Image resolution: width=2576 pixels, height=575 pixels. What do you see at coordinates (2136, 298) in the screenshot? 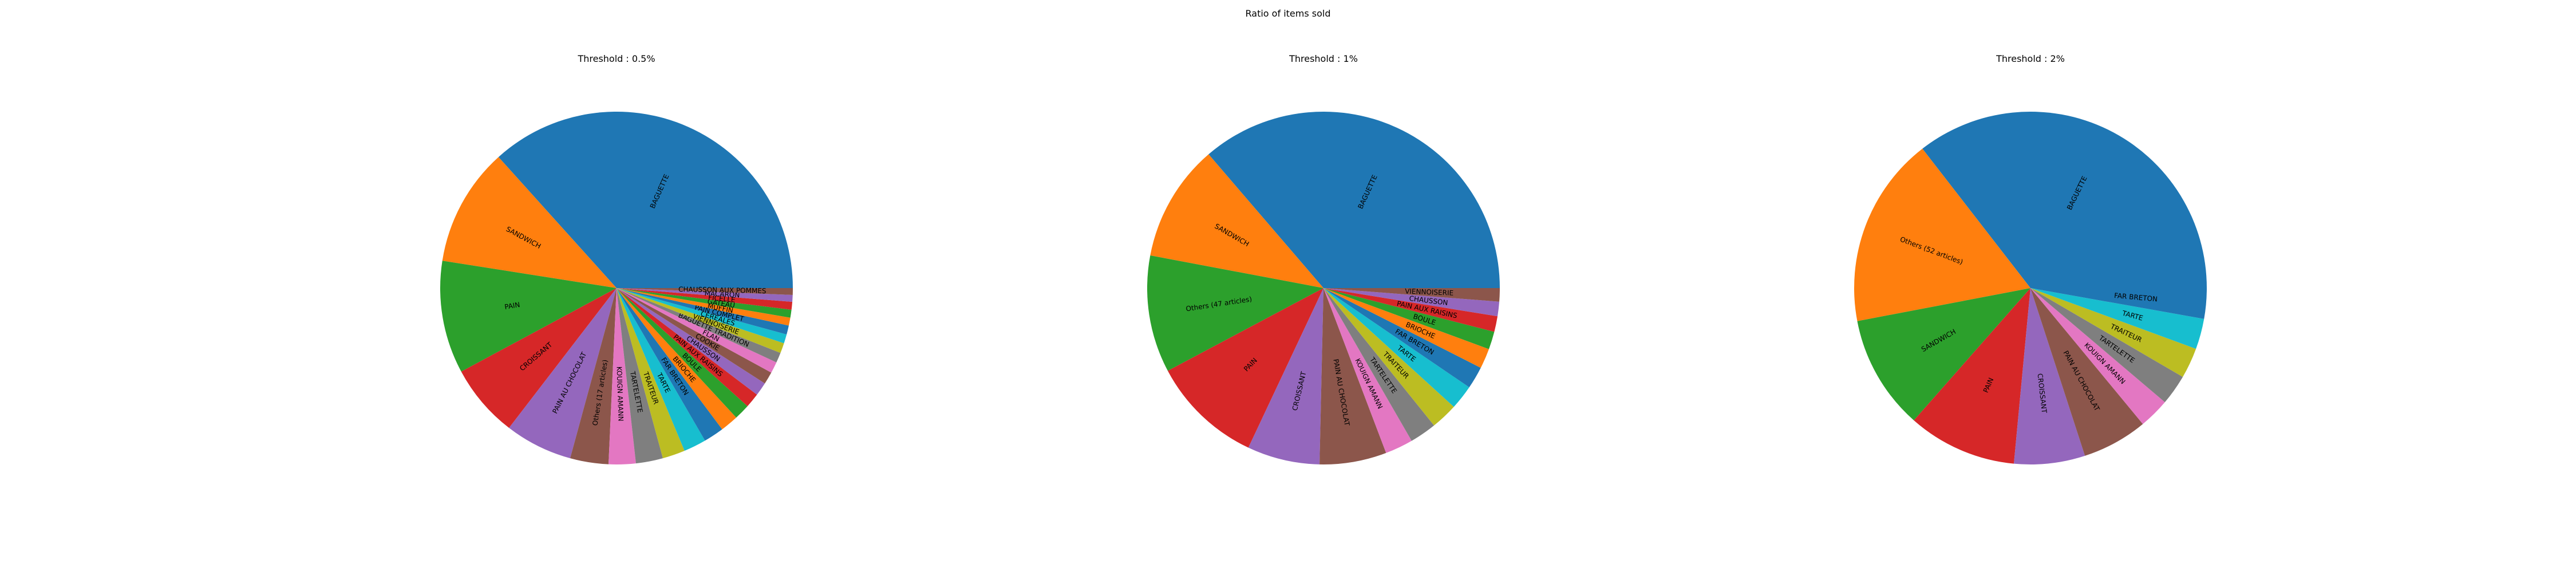
I see `slice-label: FAR BRETON` at bounding box center [2136, 298].